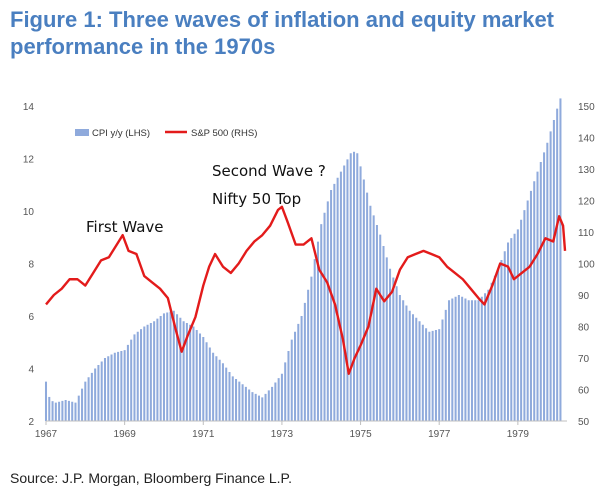  Describe the element at coordinates (31, 422) in the screenshot. I see `y-left-tick-label: 2` at that location.